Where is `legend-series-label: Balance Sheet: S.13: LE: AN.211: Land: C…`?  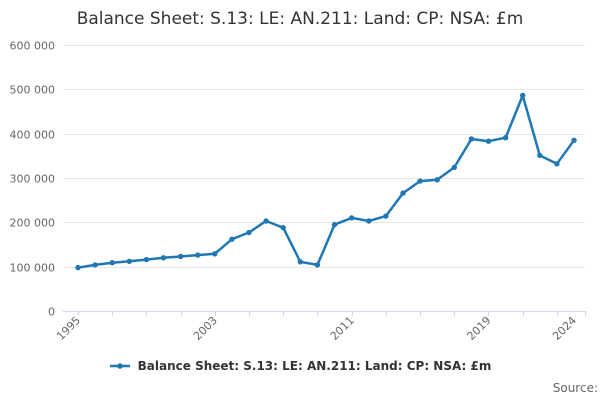 legend-series-label: Balance Sheet: S.13: LE: AN.211: Land: C… is located at coordinates (314, 366).